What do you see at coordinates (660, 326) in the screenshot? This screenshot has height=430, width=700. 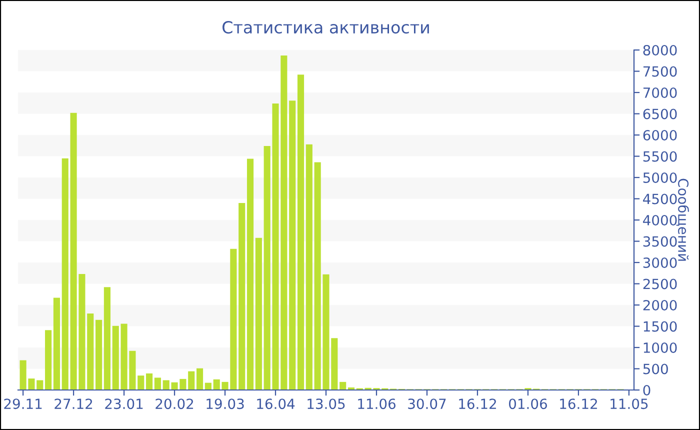 I see `y-tick-label: 1500` at bounding box center [660, 326].